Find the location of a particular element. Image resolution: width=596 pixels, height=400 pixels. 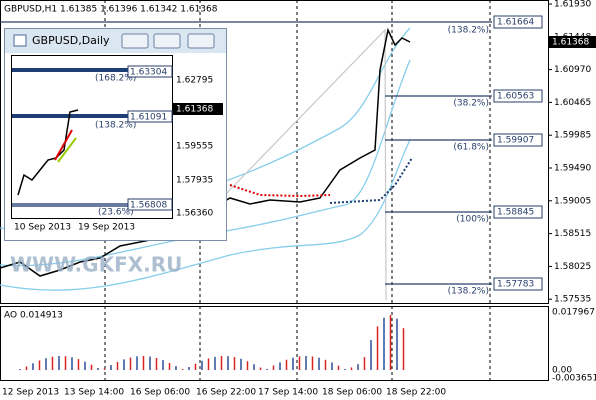

daily-price-axis: 1.62795 1.61368 1.59555 1.57935 1.56360 is located at coordinates (198, 147).